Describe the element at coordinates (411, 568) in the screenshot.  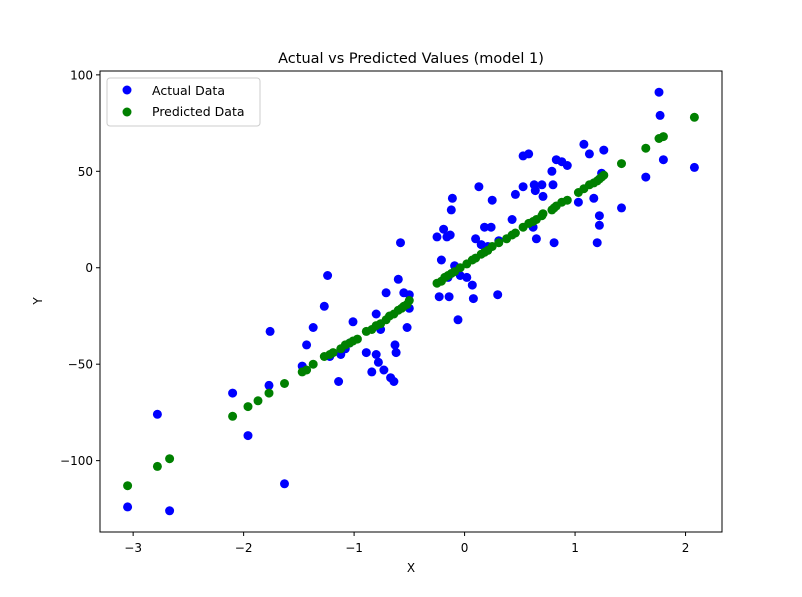
I see `x-axis-label: X` at that location.